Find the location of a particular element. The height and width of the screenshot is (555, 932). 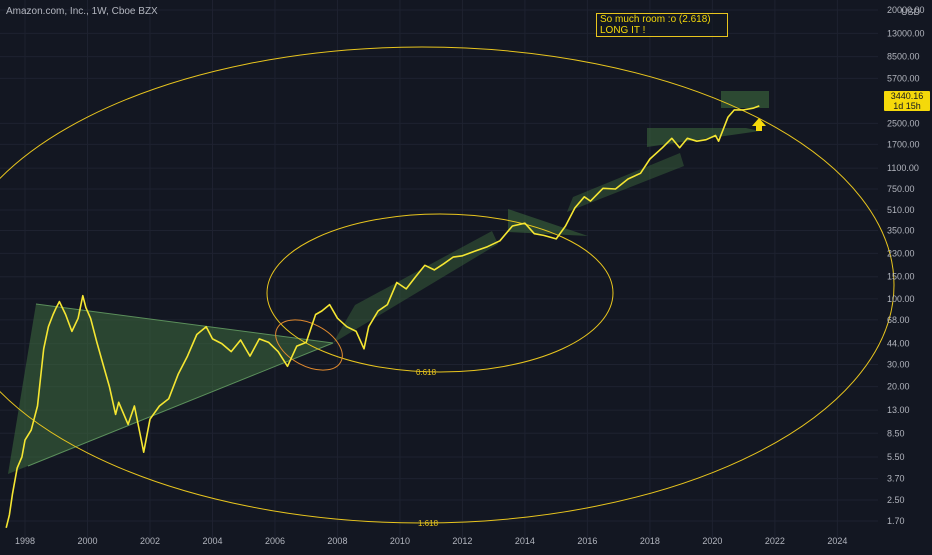

last-price: 3440.16 is located at coordinates (907, 96).